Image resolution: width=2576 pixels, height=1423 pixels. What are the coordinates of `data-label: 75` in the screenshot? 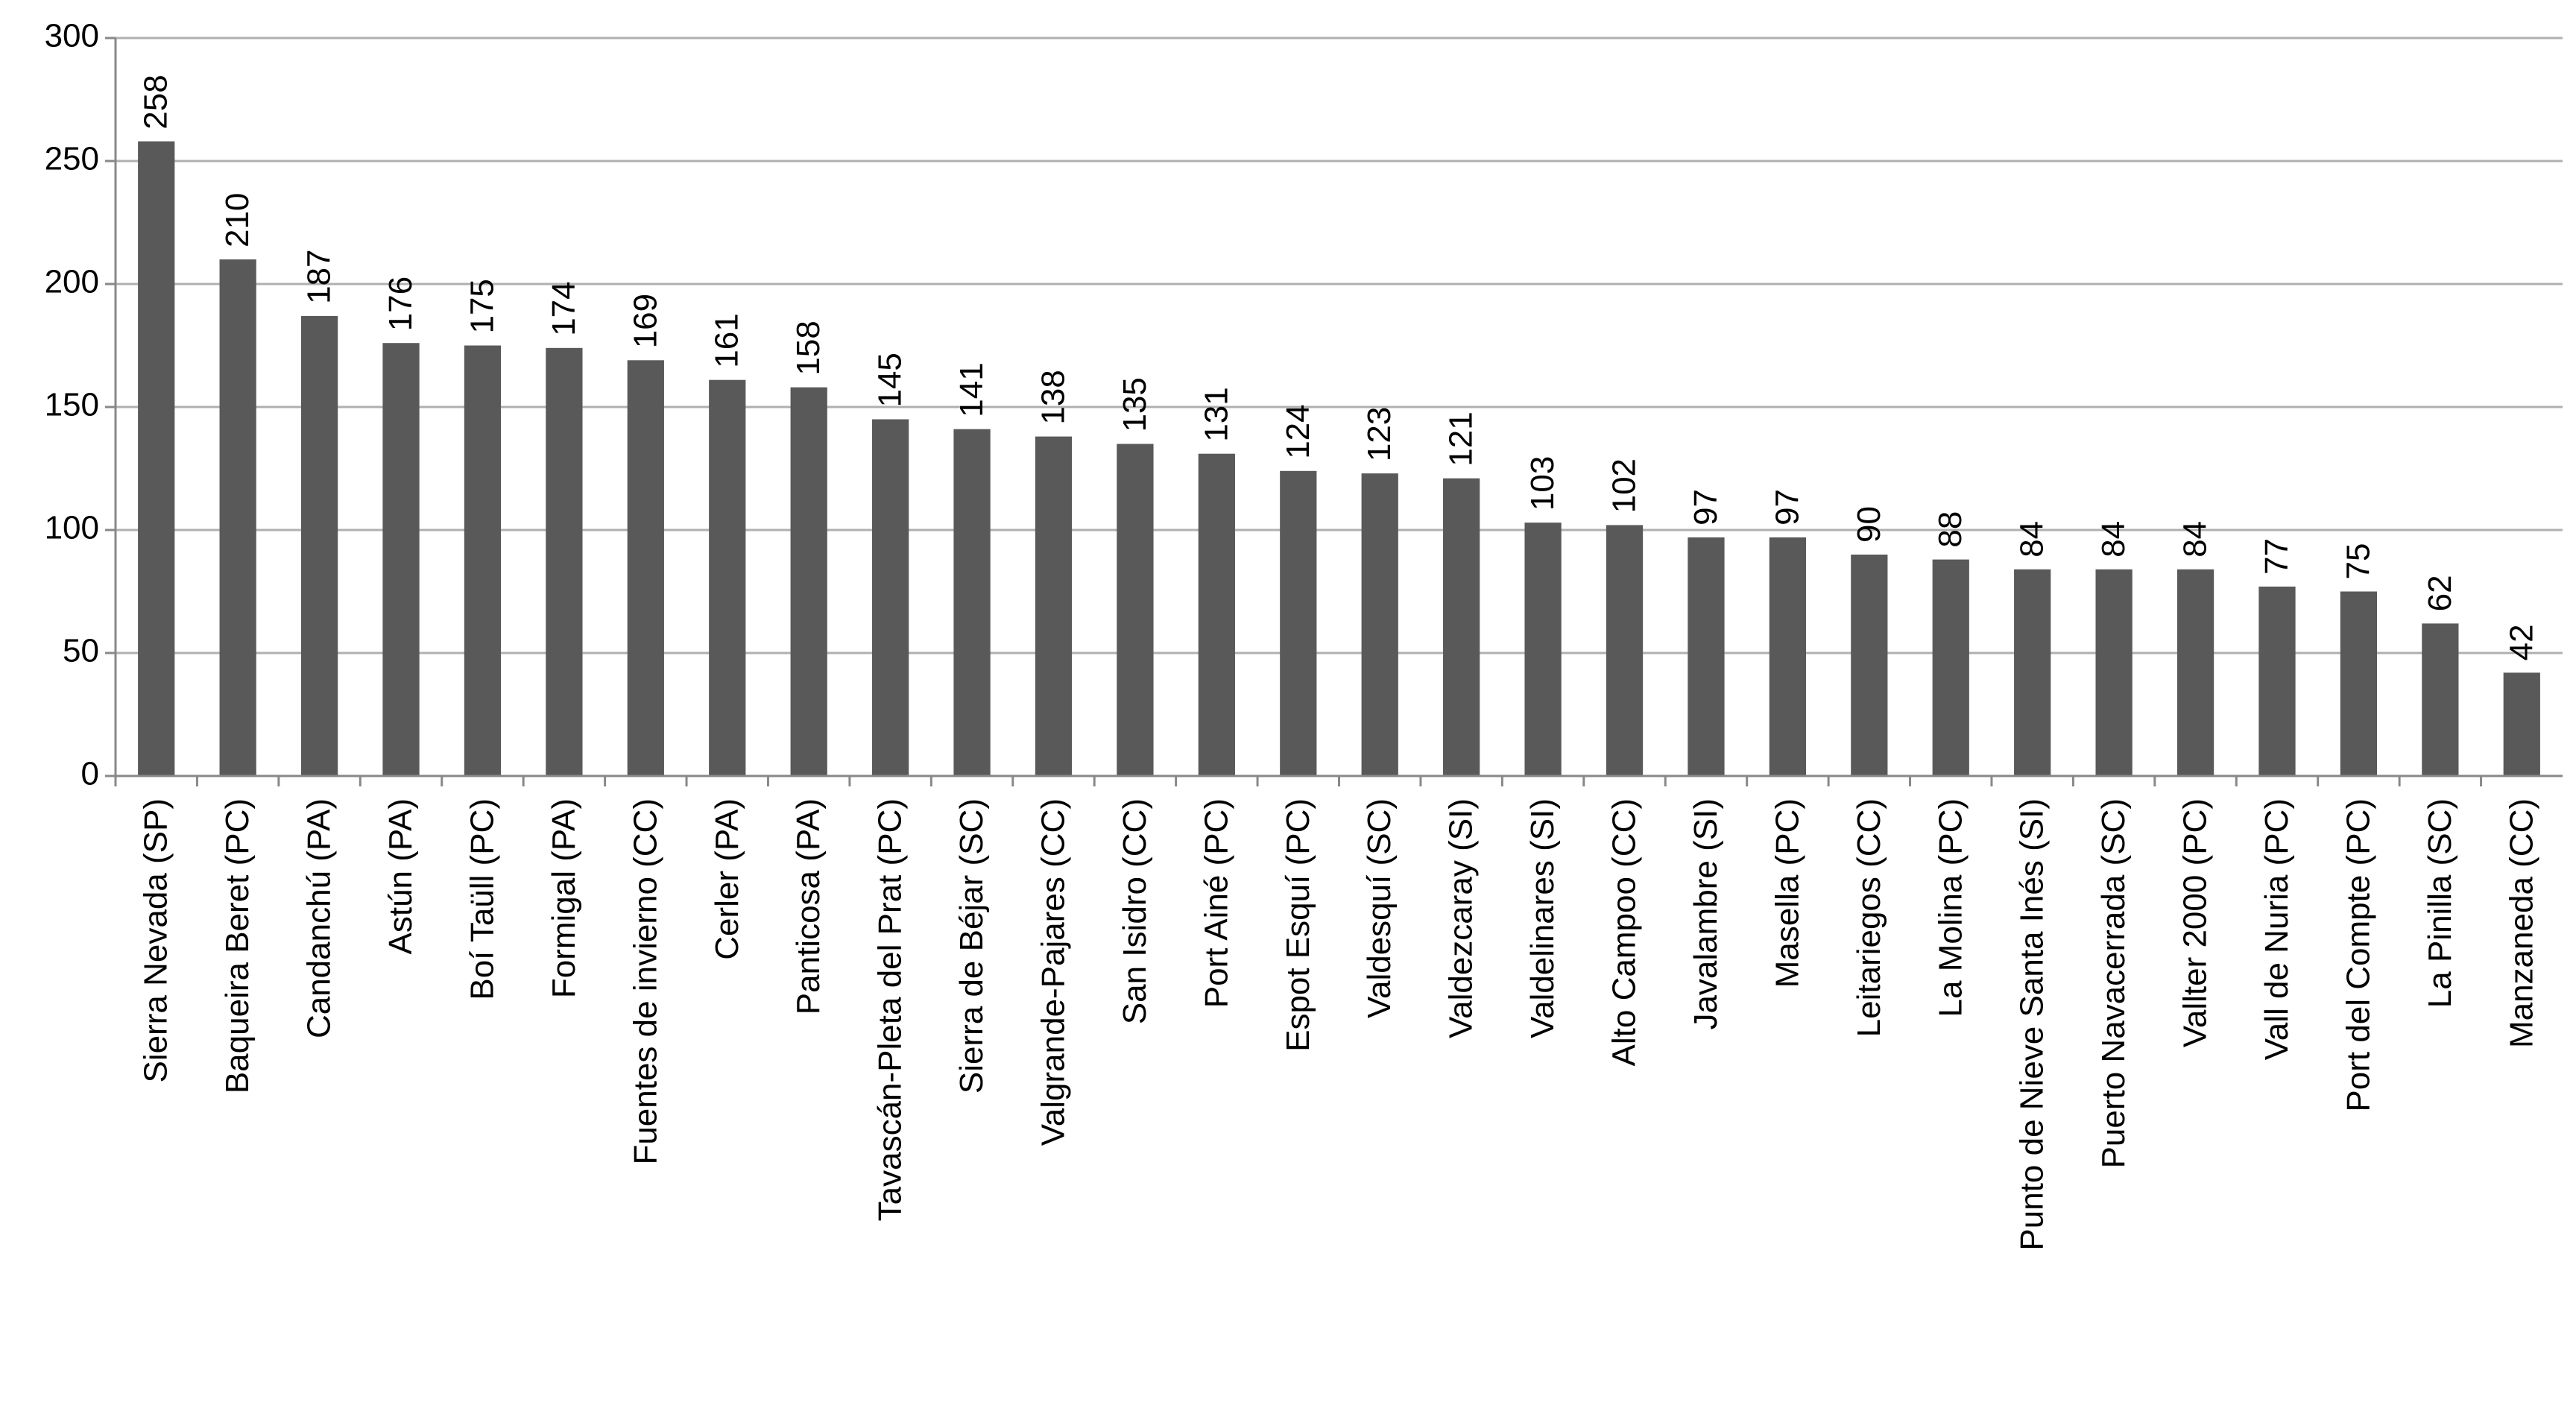 It's located at (2358, 561).